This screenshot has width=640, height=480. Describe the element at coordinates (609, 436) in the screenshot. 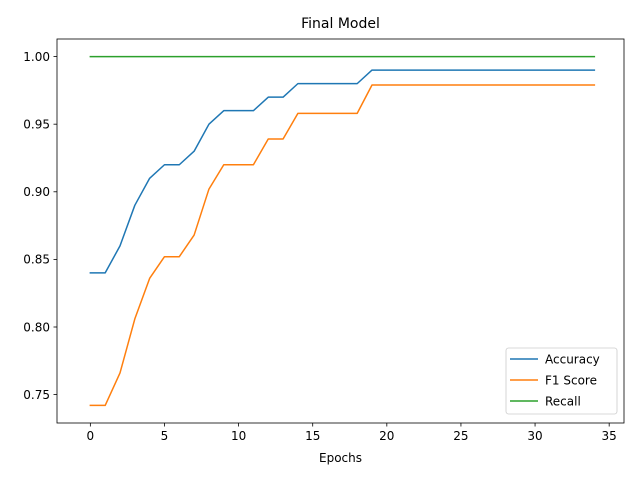

I see `x-tick-label: 35` at that location.